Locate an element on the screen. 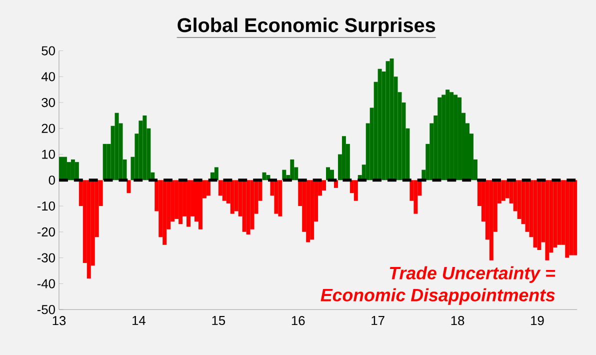 The image size is (596, 355). x-tick-label: 14 is located at coordinates (139, 320).